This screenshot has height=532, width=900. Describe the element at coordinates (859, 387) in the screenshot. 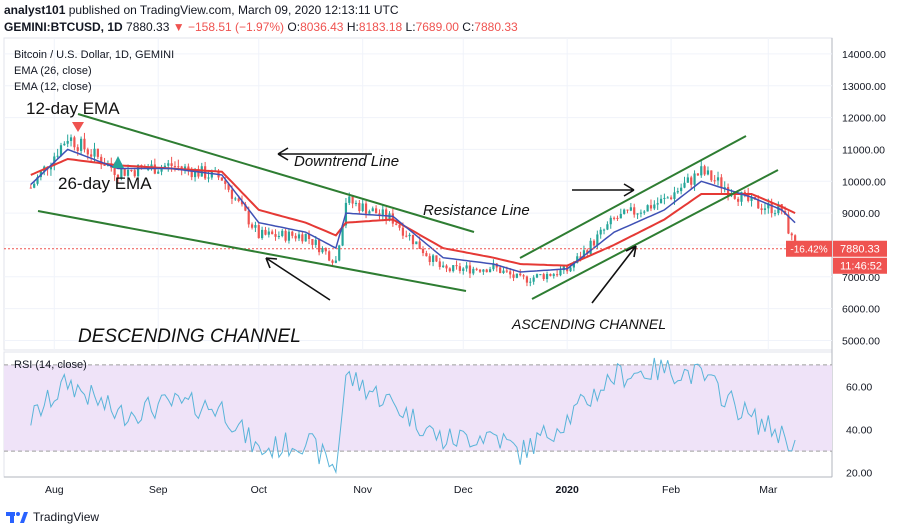

I see `rsi-tick-label: 60.00` at that location.